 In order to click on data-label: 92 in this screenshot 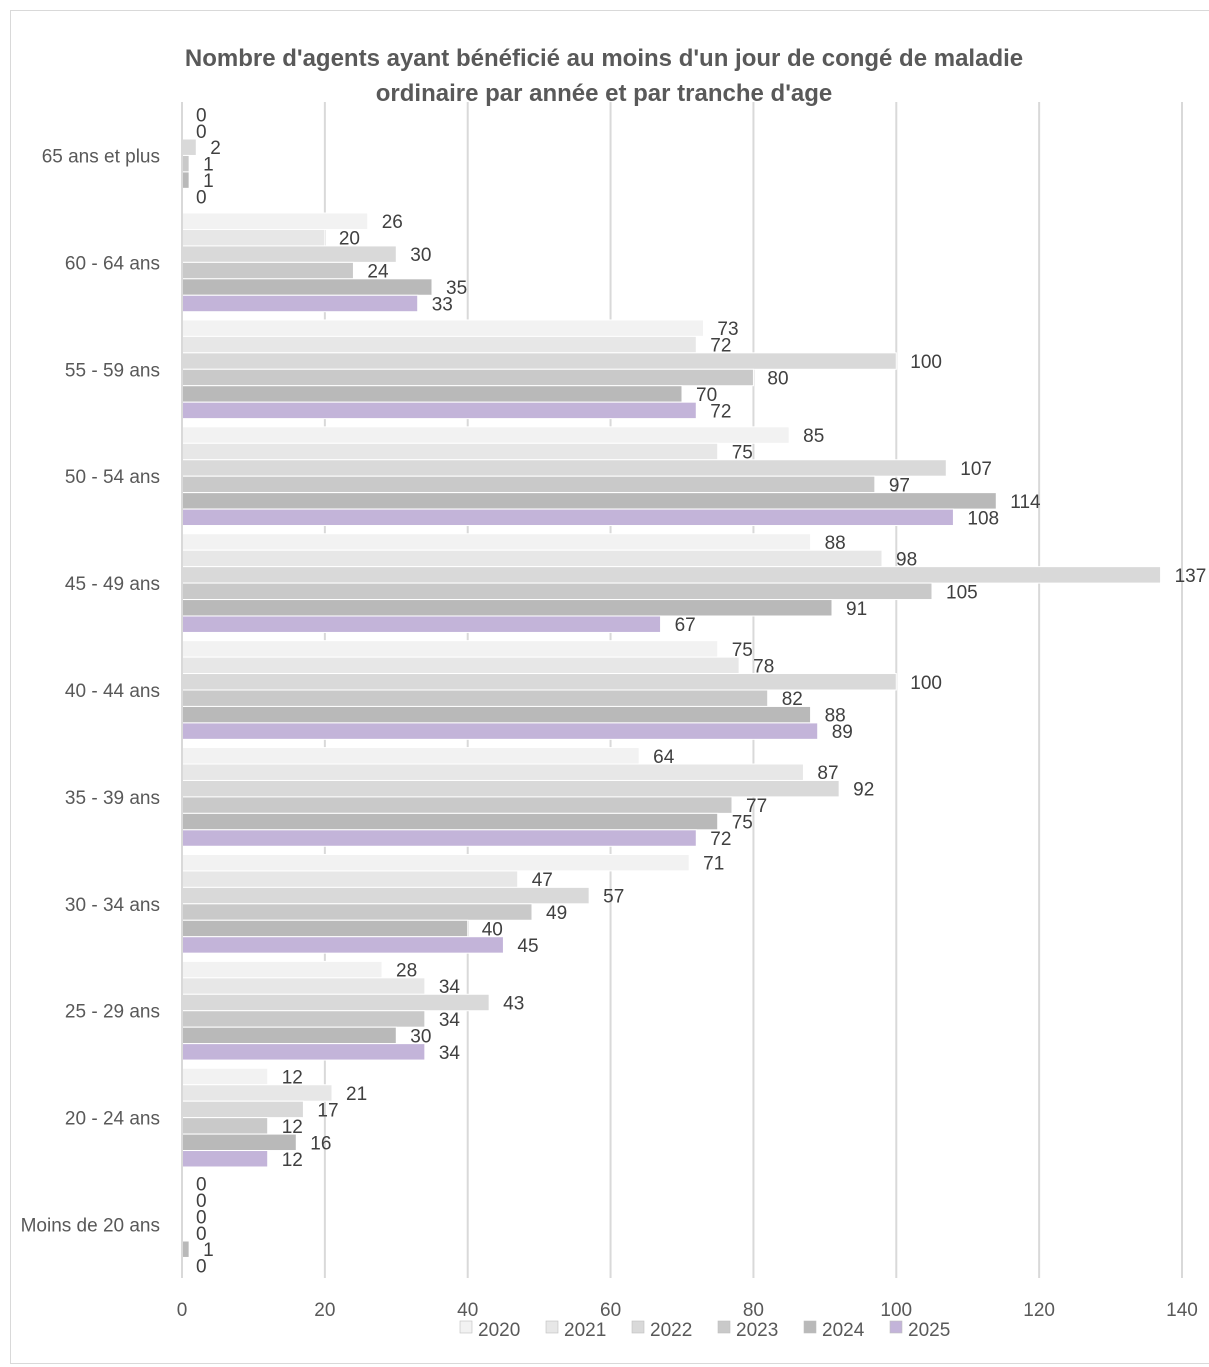, I will do `click(863, 790)`.